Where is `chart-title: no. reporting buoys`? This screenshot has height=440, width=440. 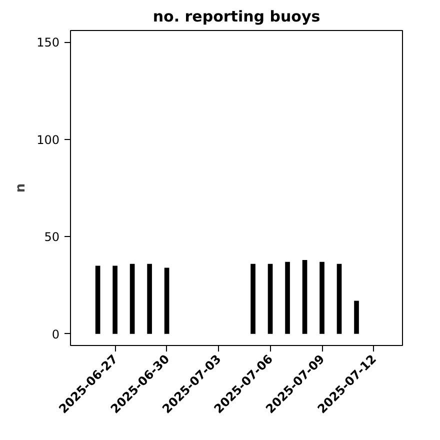 chart-title: no. reporting buoys is located at coordinates (236, 17).